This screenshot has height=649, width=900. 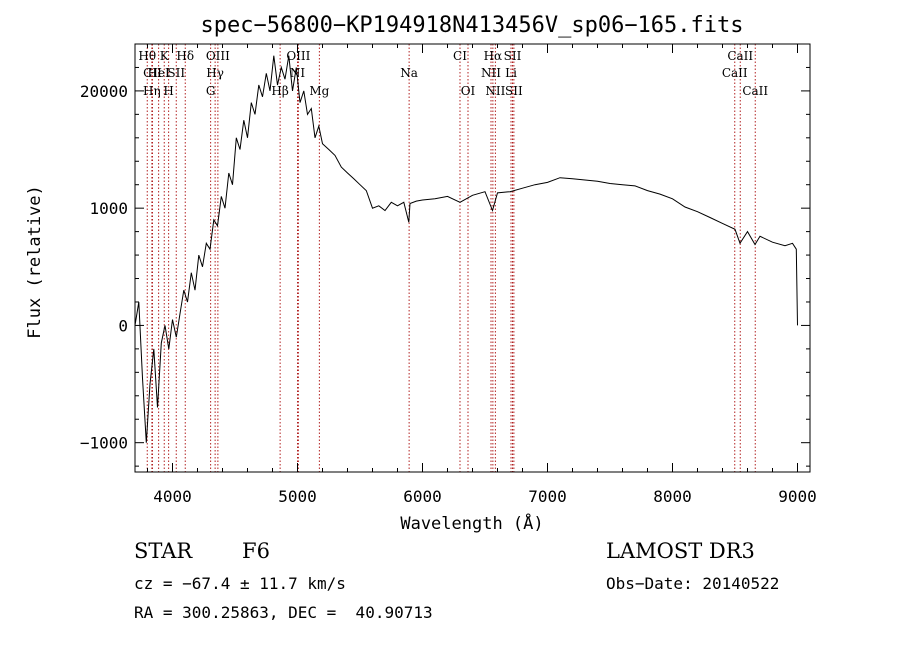 What do you see at coordinates (185, 56) in the screenshot?
I see `line-label-7: Hδ` at bounding box center [185, 56].